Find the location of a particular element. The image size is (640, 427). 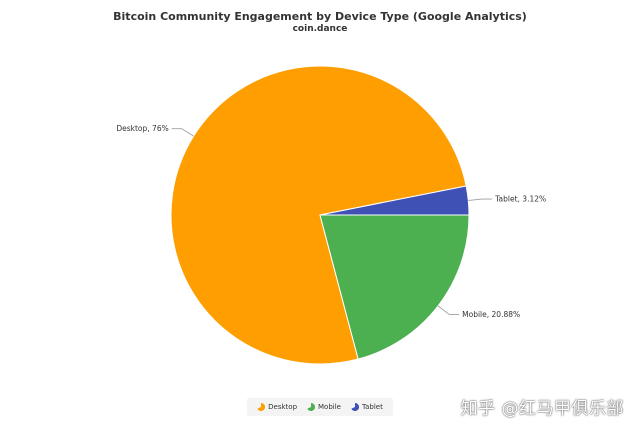

data-label-desktop: Desktop, 76% is located at coordinates (142, 128).